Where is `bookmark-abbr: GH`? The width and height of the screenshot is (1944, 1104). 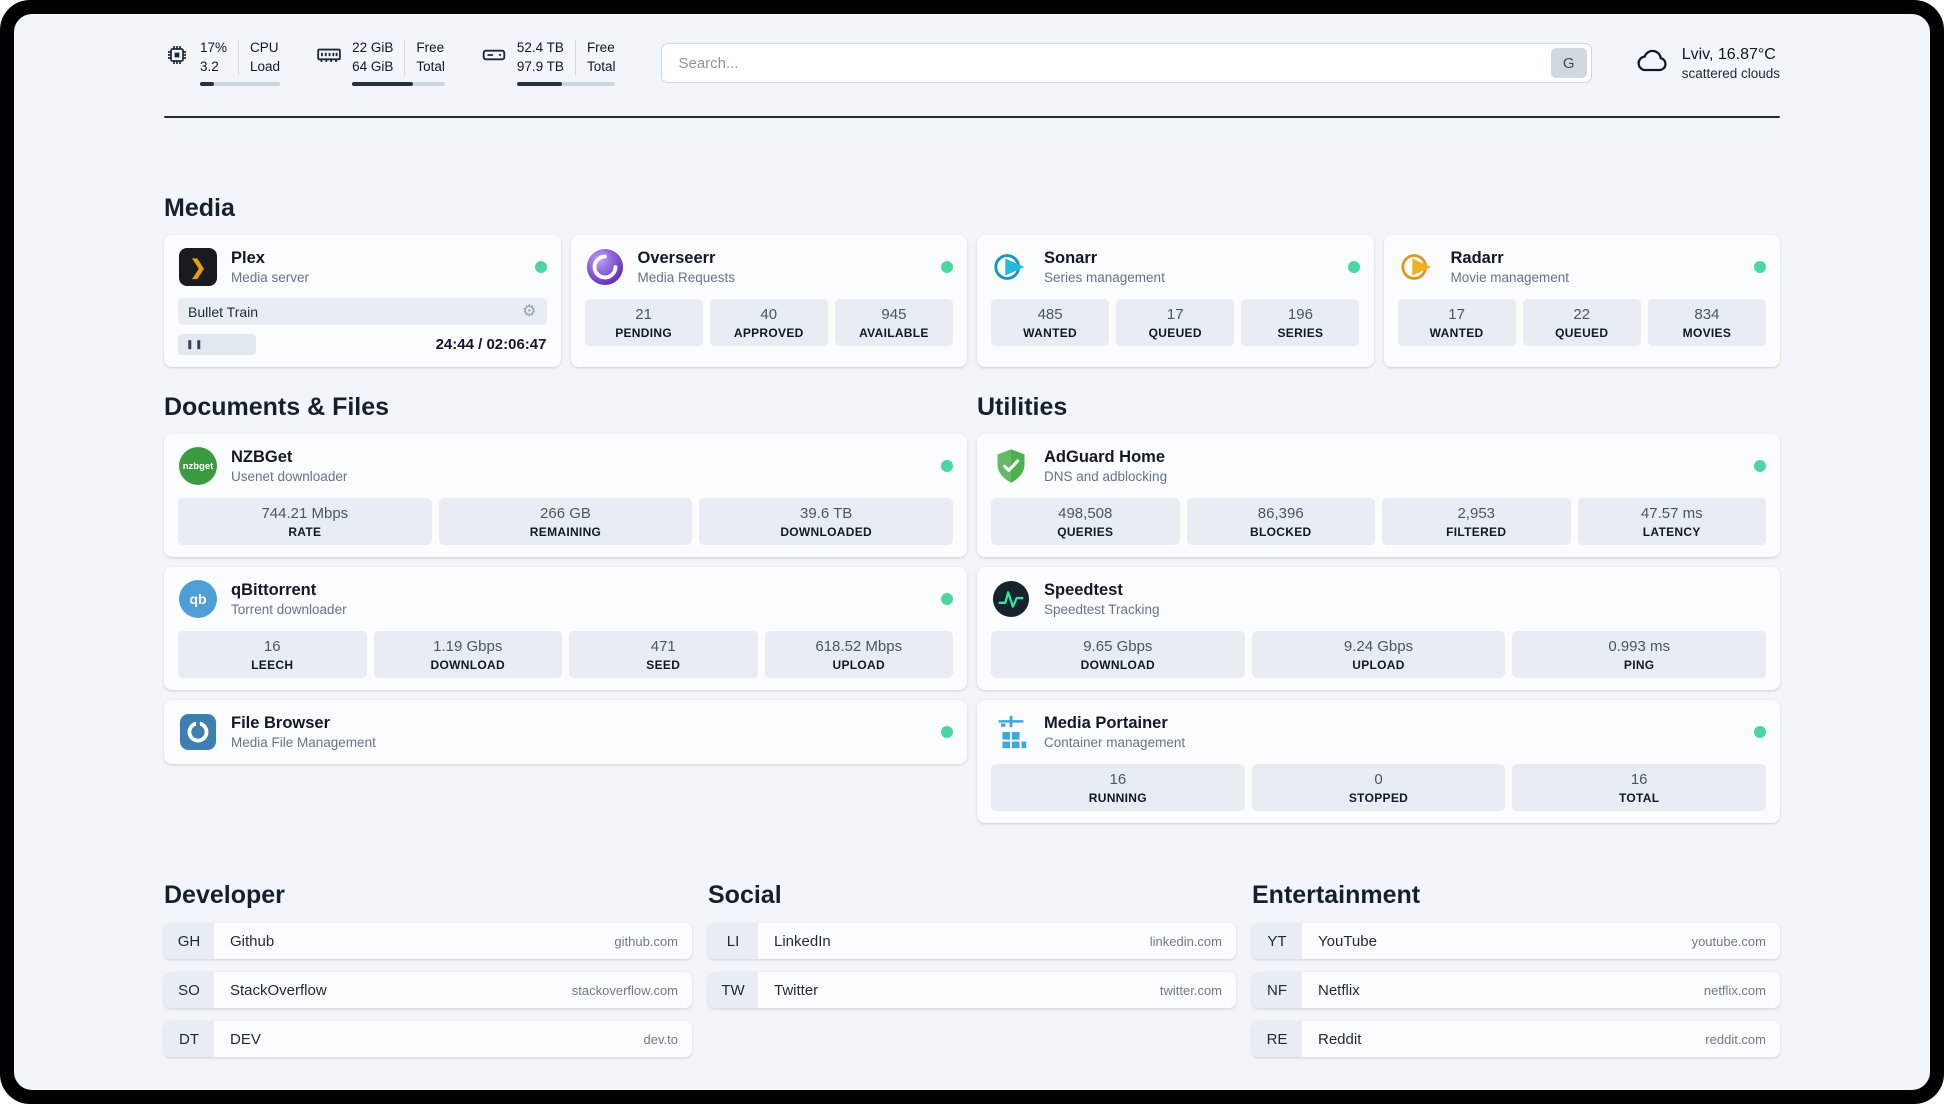 bookmark-abbr: GH is located at coordinates (189, 941).